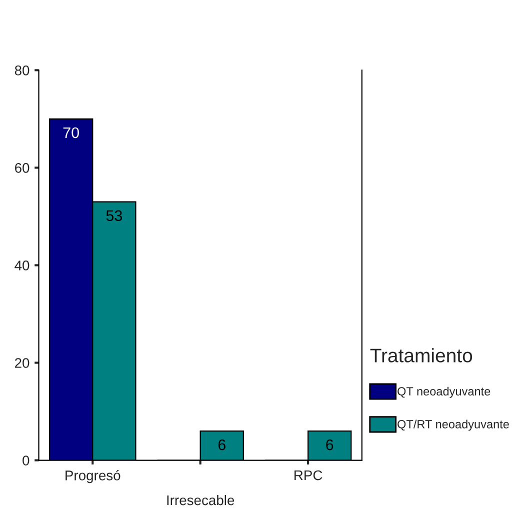 This screenshot has height=516, width=517. I want to click on data-label: 70, so click(71, 132).